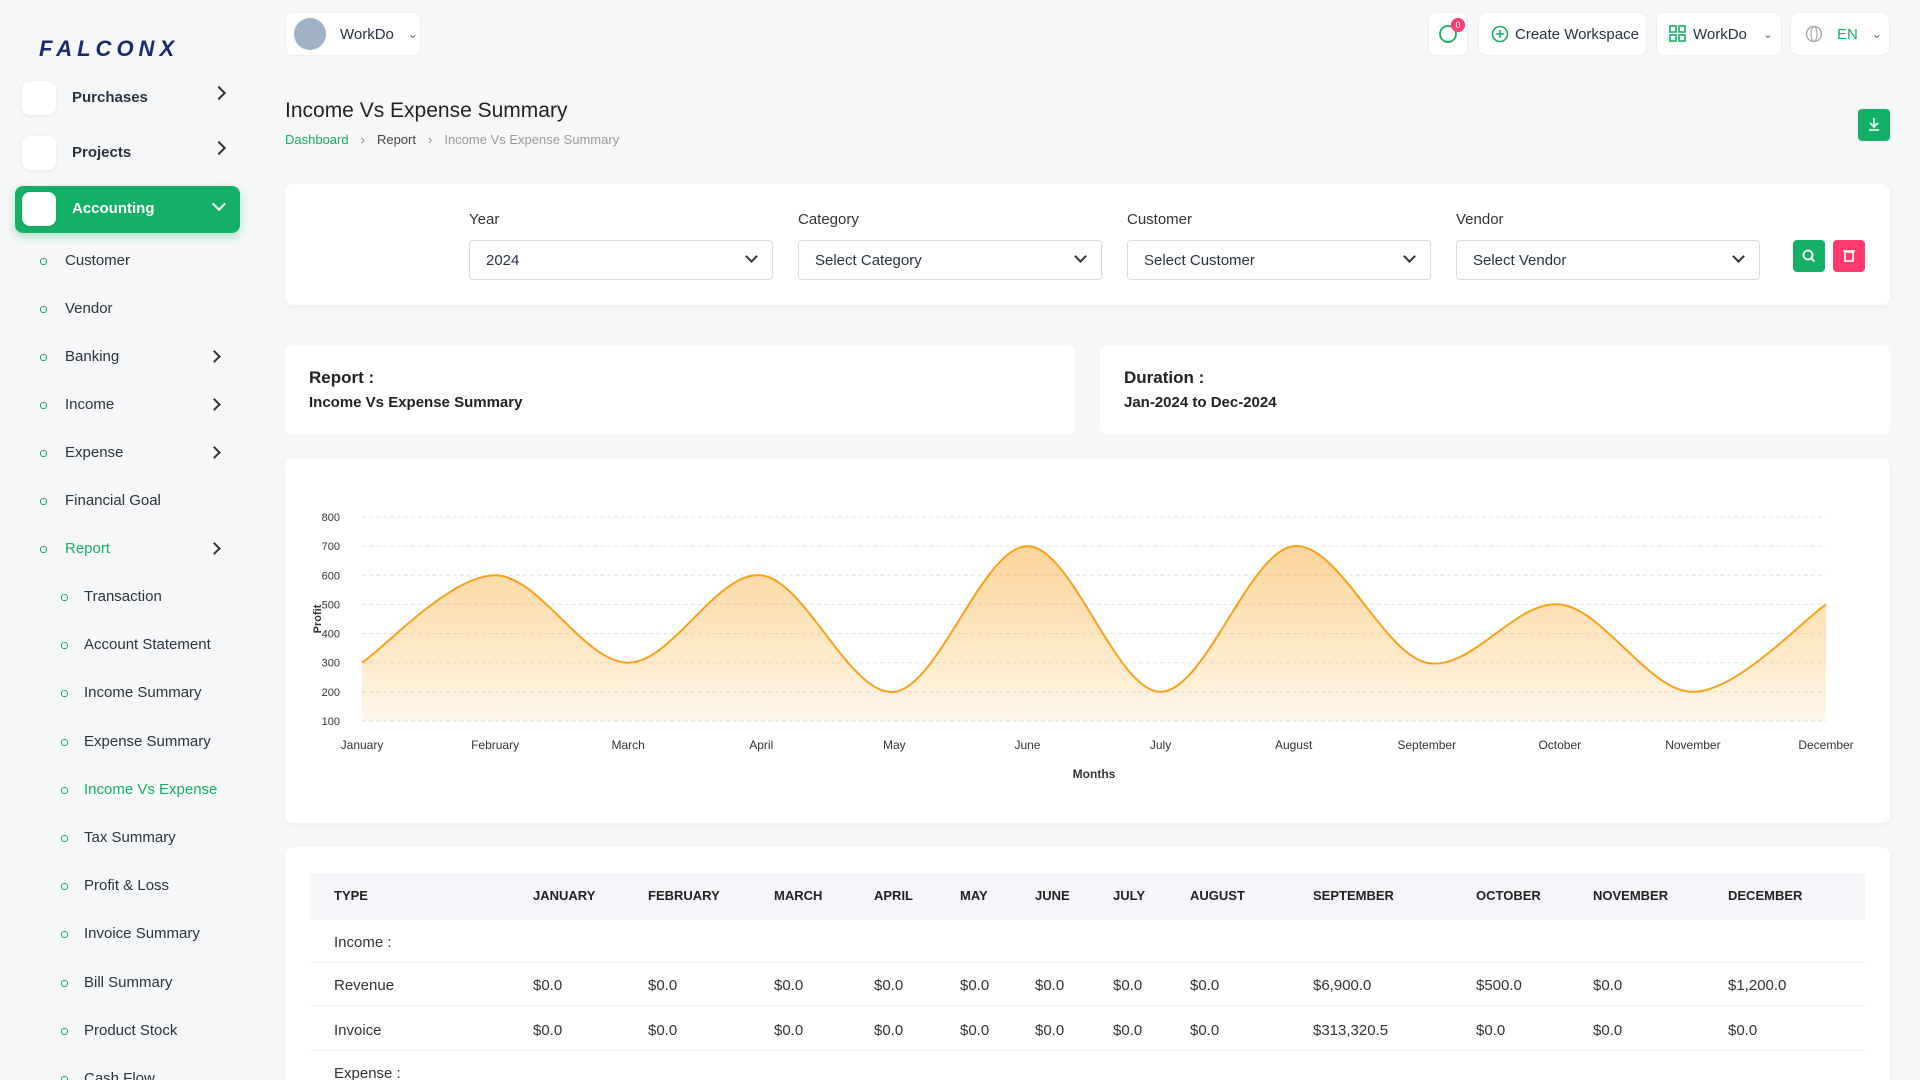 The image size is (1920, 1080). I want to click on submenu-item: Expense, so click(94, 452).